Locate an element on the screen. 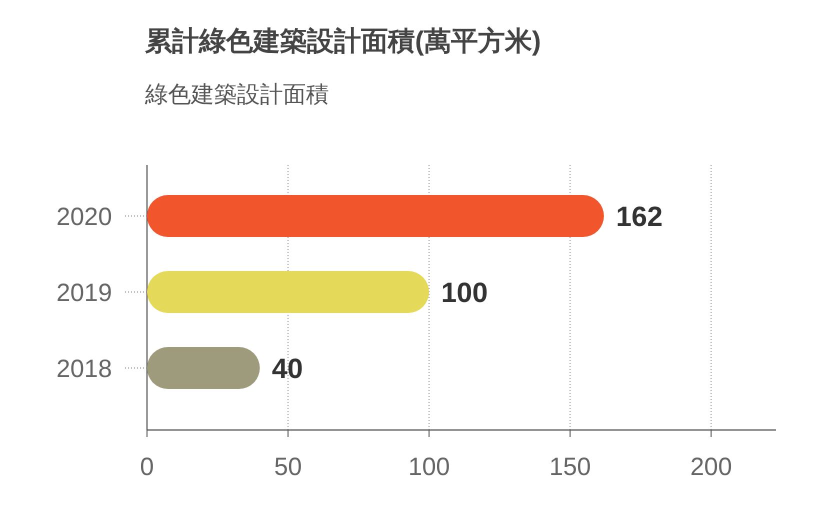 The height and width of the screenshot is (514, 820). x-tick-label: 100 is located at coordinates (429, 467).